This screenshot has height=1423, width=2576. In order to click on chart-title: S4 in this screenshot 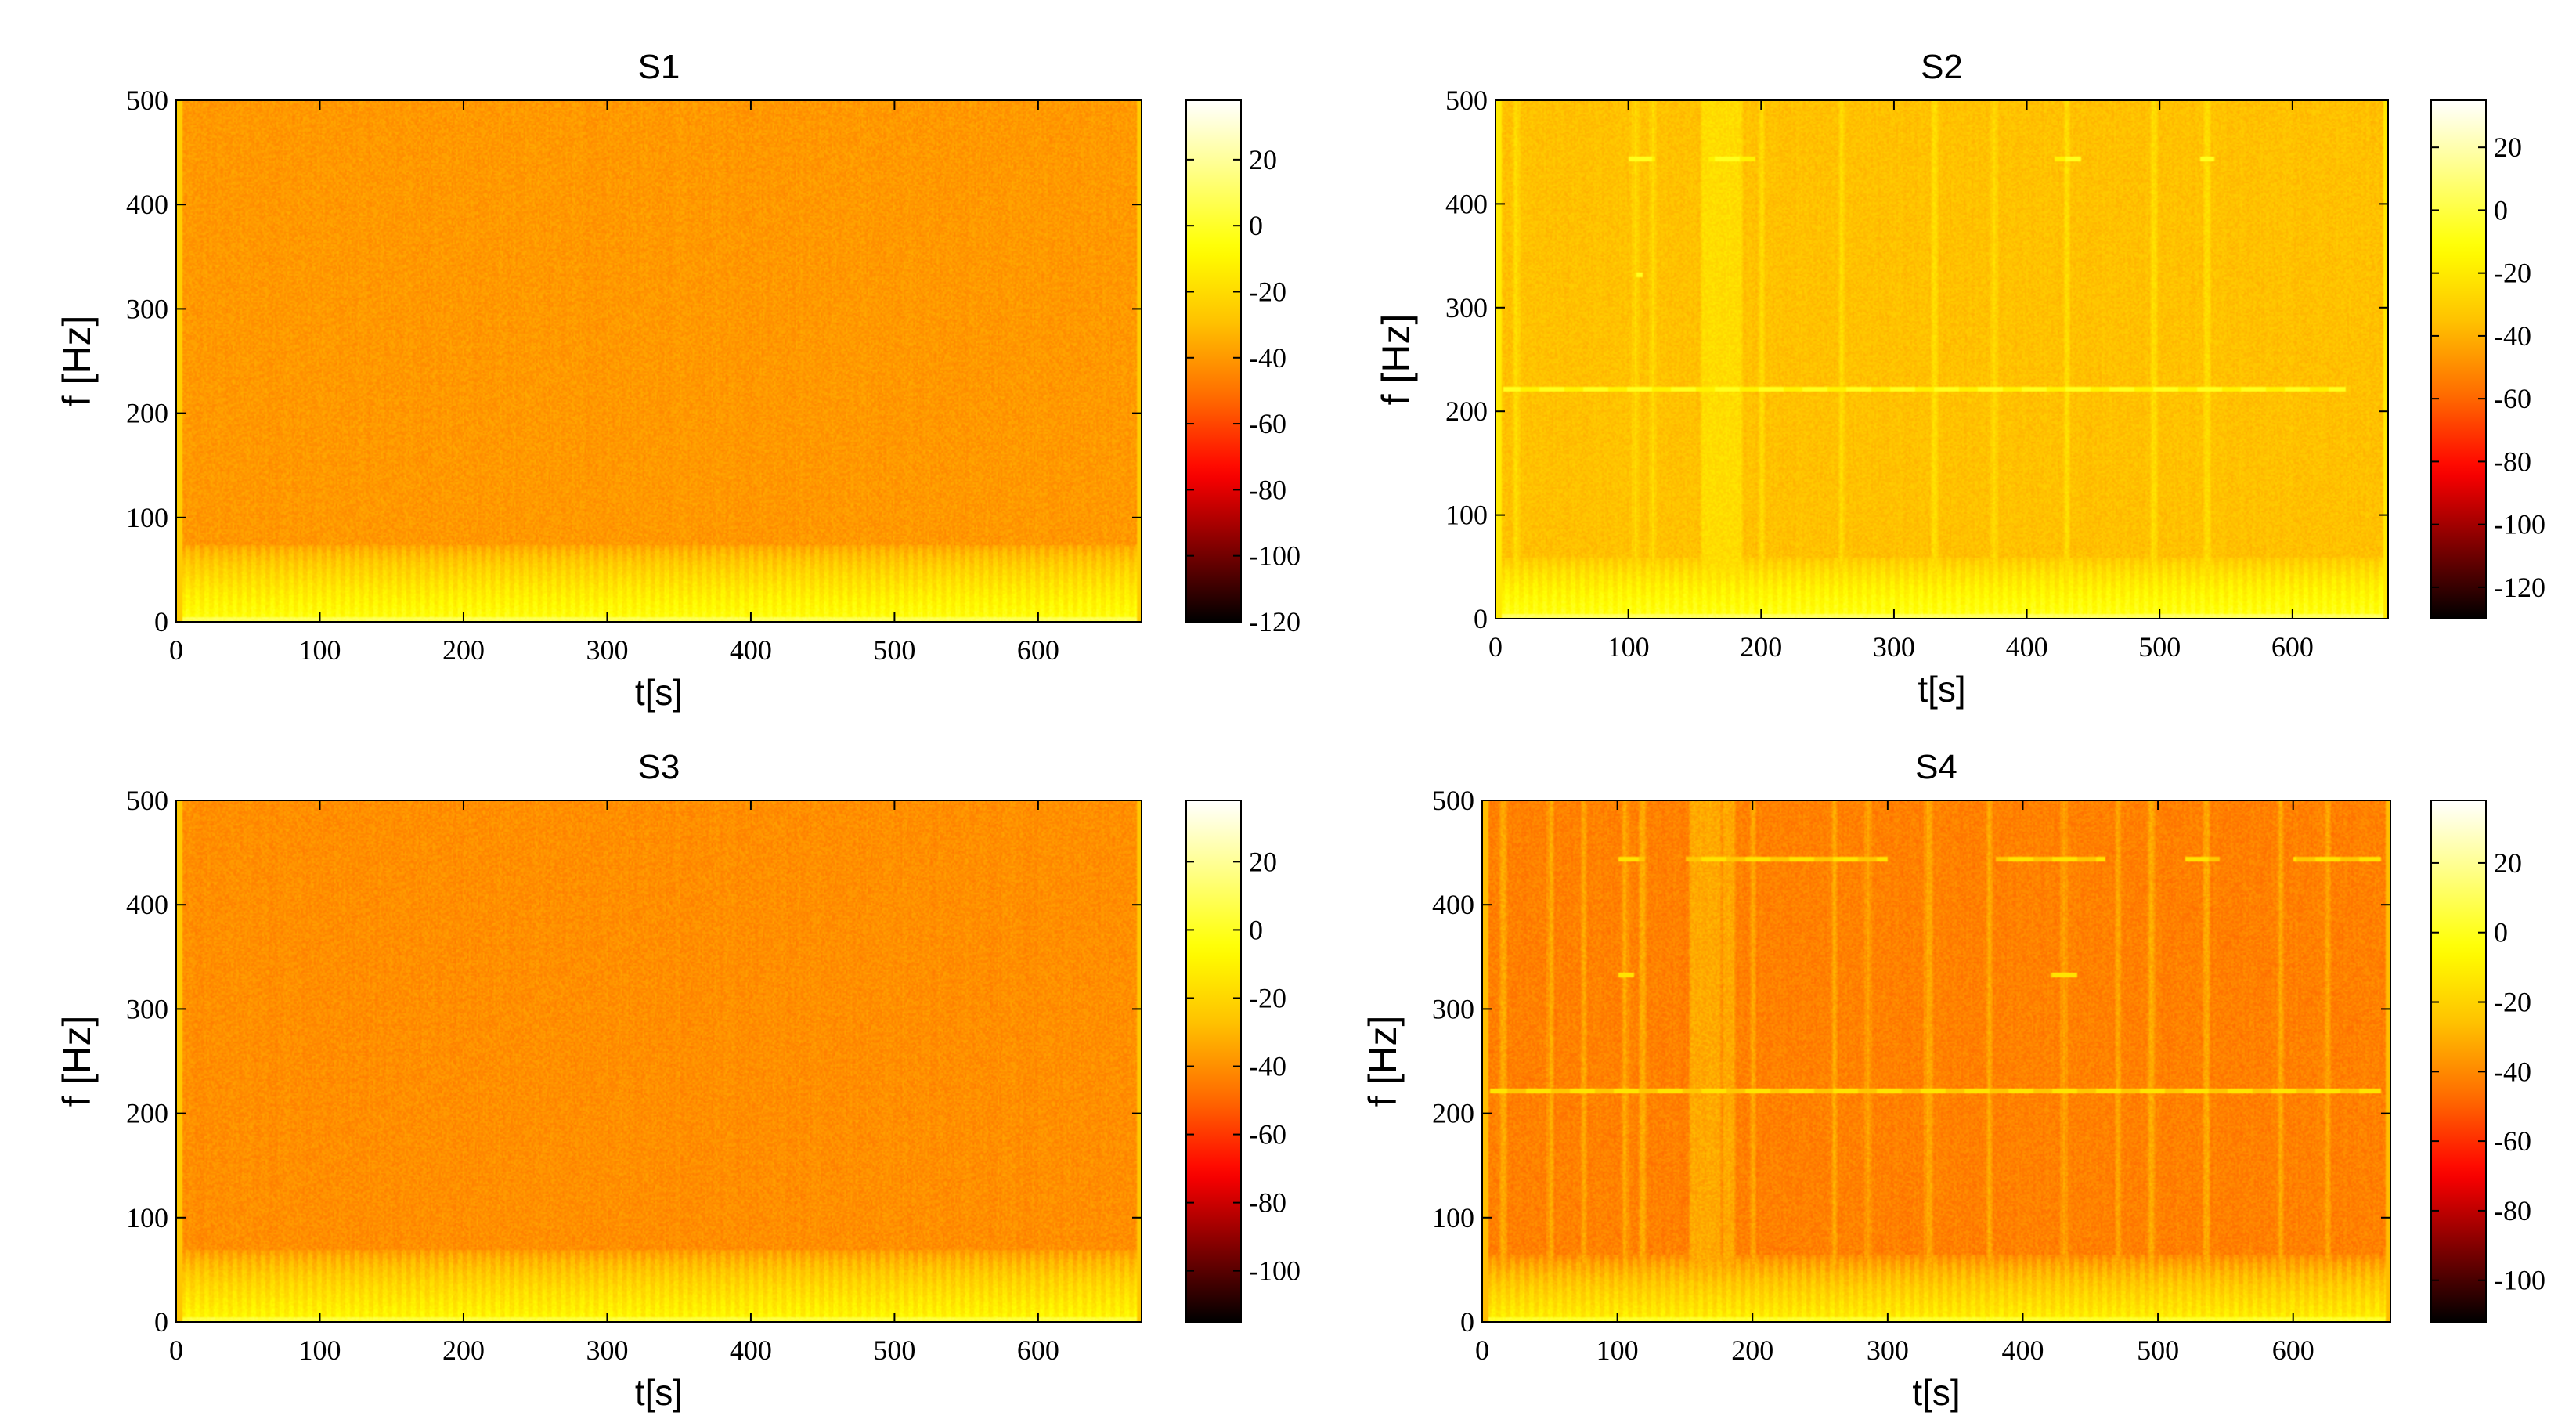, I will do `click(1936, 767)`.